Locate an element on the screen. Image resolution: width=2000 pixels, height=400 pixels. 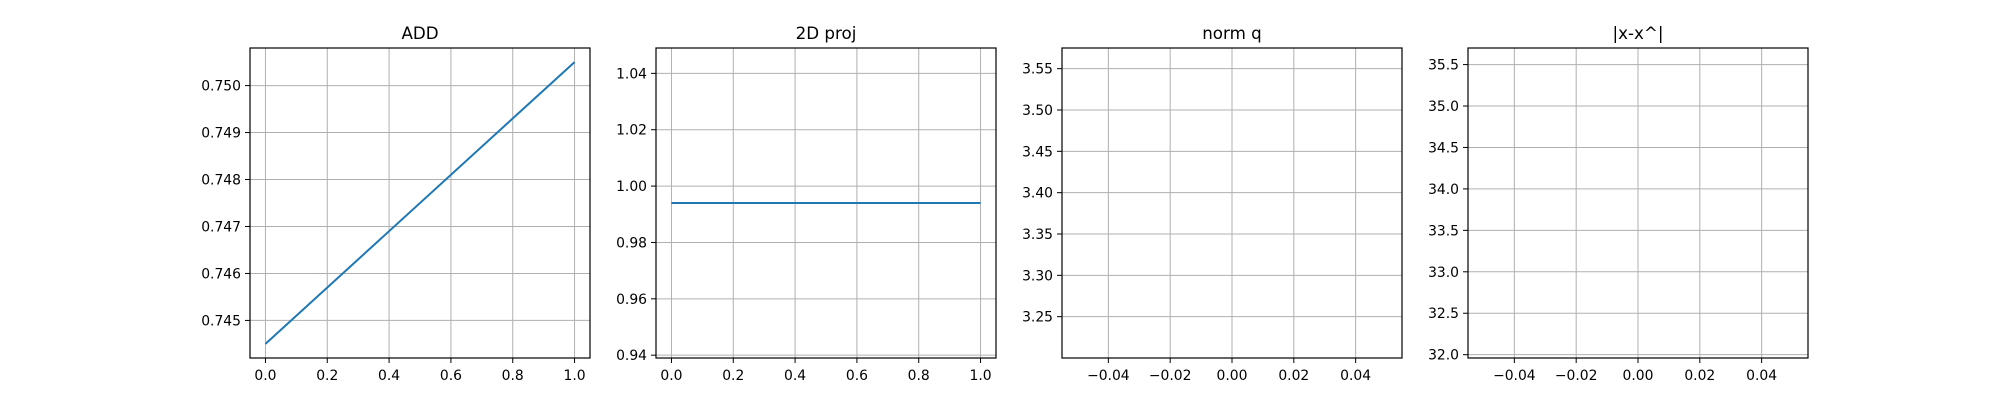
y-tick-label: 3.25 is located at coordinates (1037, 318).